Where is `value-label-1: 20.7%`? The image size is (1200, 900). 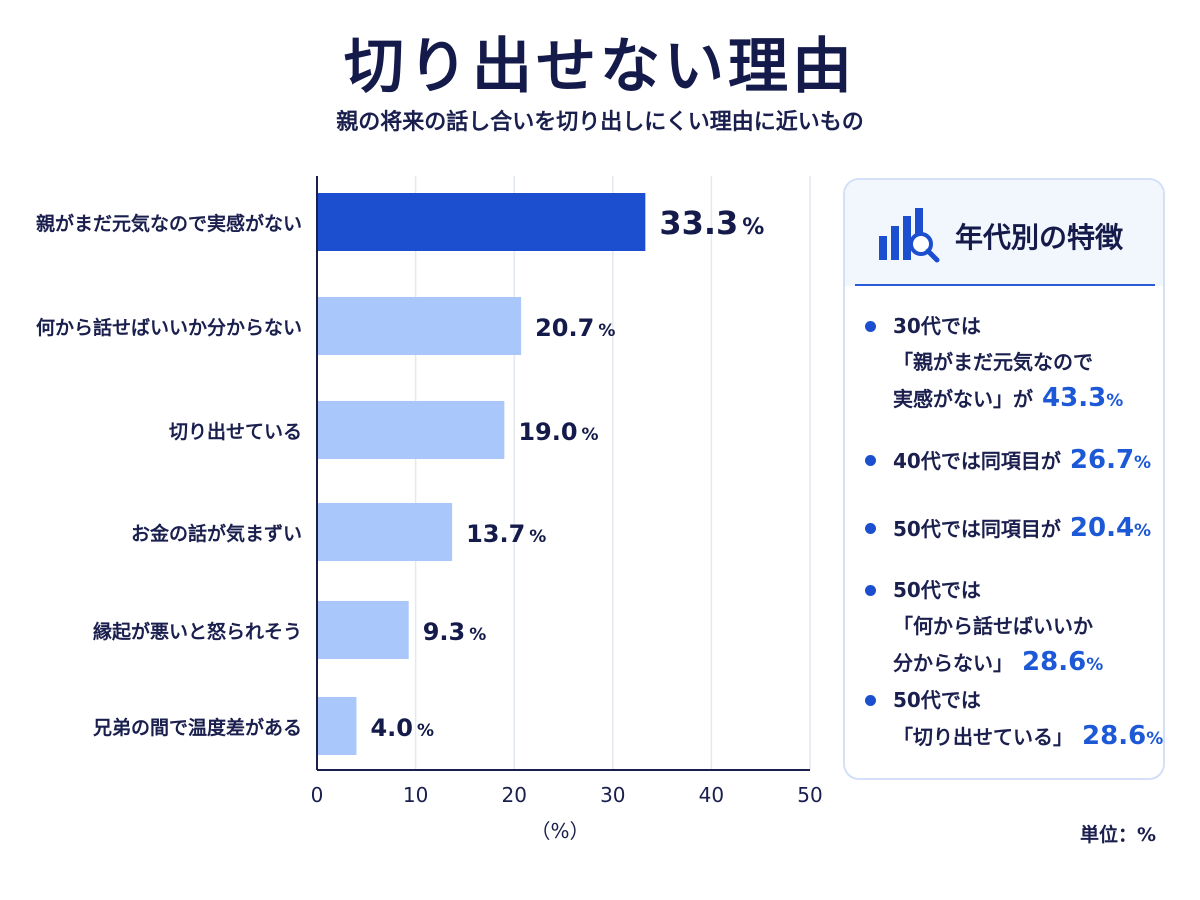
value-label-1: 20.7% is located at coordinates (575, 328).